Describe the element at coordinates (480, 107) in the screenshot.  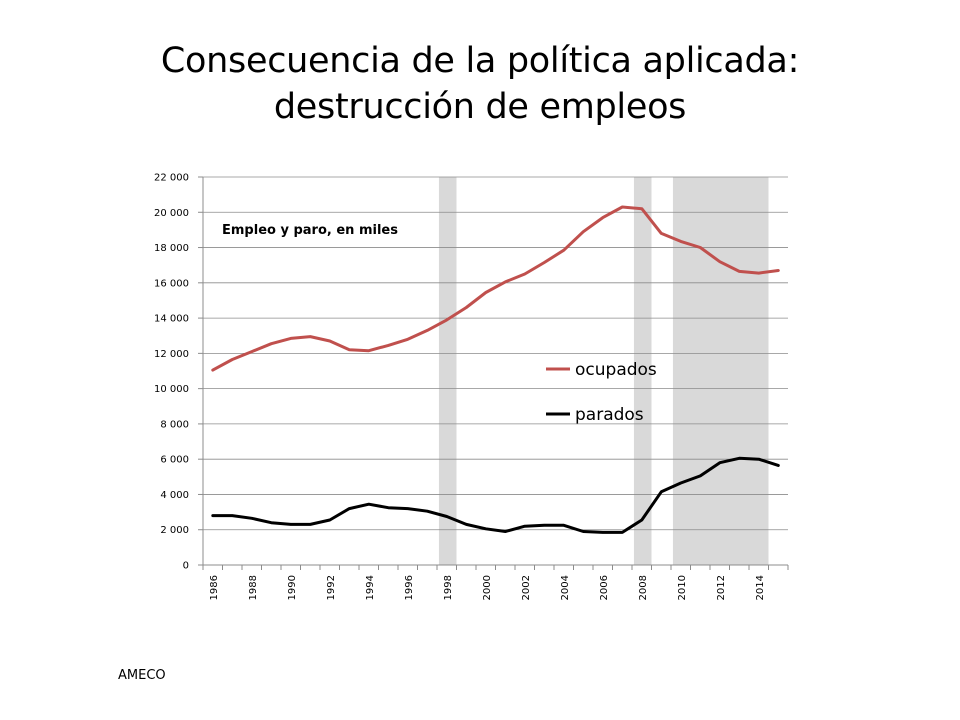
I see `slide-title-line-2: destrucción de empleos` at that location.